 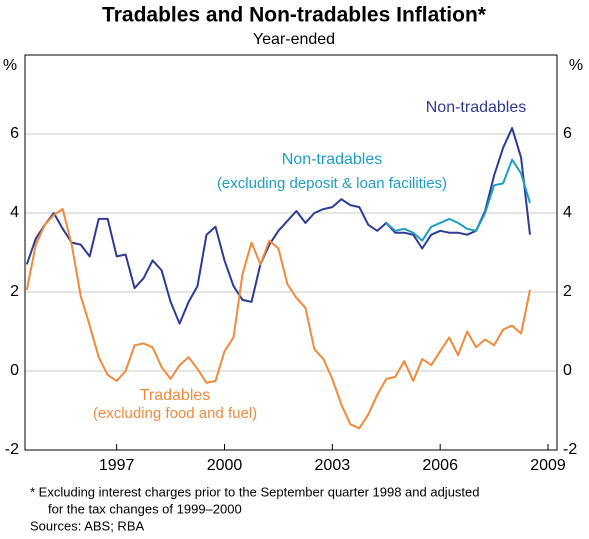 I want to click on y-tick-label: 6, so click(x=14, y=133).